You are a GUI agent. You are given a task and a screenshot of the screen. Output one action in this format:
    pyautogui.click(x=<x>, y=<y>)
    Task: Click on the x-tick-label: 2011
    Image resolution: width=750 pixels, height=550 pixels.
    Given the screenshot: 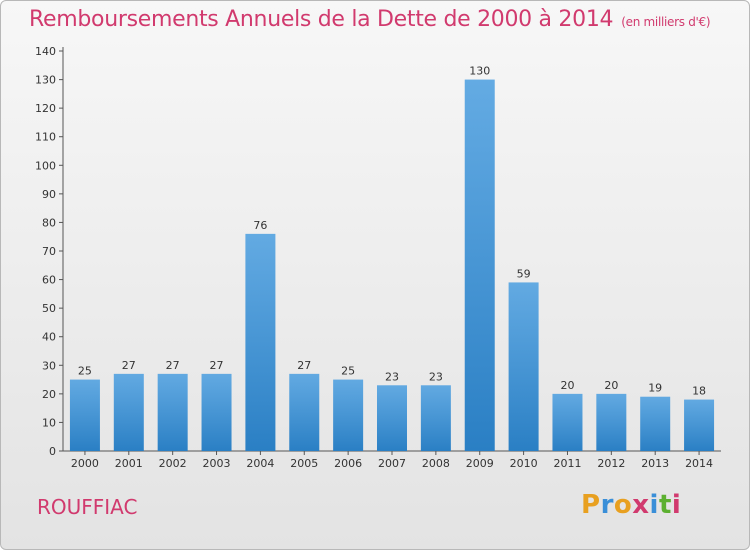 What is the action you would take?
    pyautogui.click(x=567, y=463)
    